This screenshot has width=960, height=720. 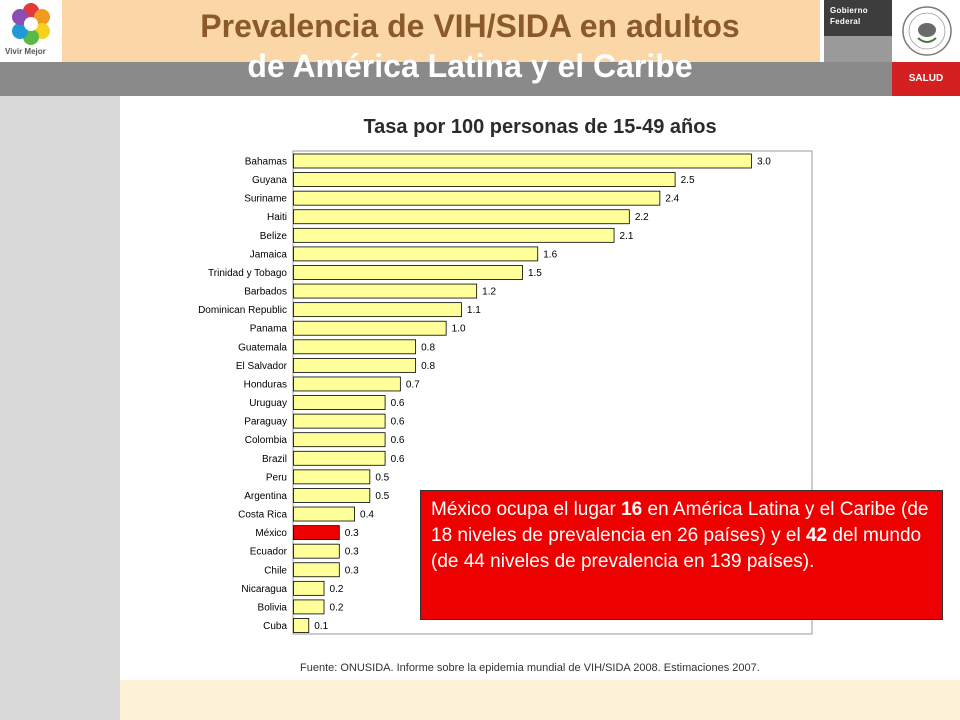 I want to click on value-label-24: 0.2, so click(x=337, y=607).